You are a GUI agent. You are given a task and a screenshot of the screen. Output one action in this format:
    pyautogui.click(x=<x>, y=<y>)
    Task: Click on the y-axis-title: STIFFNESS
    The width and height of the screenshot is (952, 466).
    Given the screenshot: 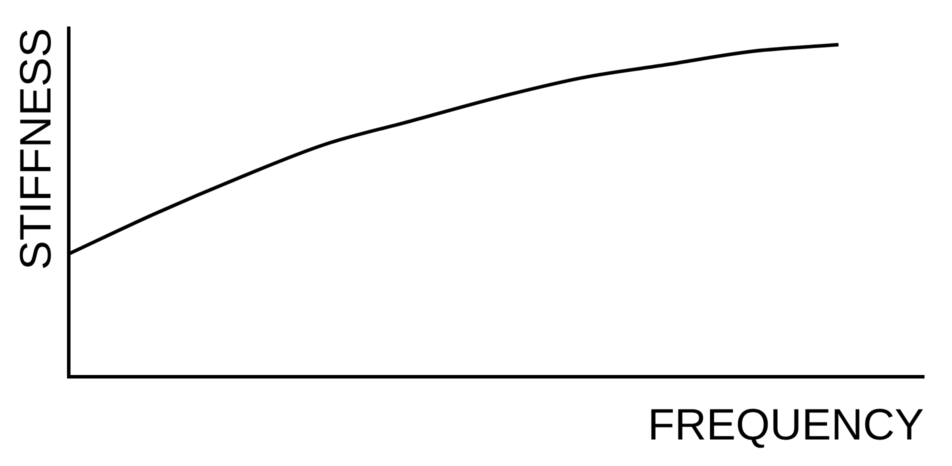 What is the action you would take?
    pyautogui.click(x=36, y=149)
    